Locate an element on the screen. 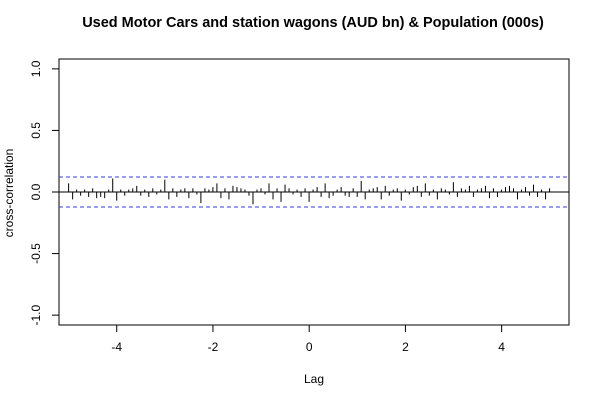 The height and width of the screenshot is (400, 600). y-tick-label: 0.0 is located at coordinates (36, 191).